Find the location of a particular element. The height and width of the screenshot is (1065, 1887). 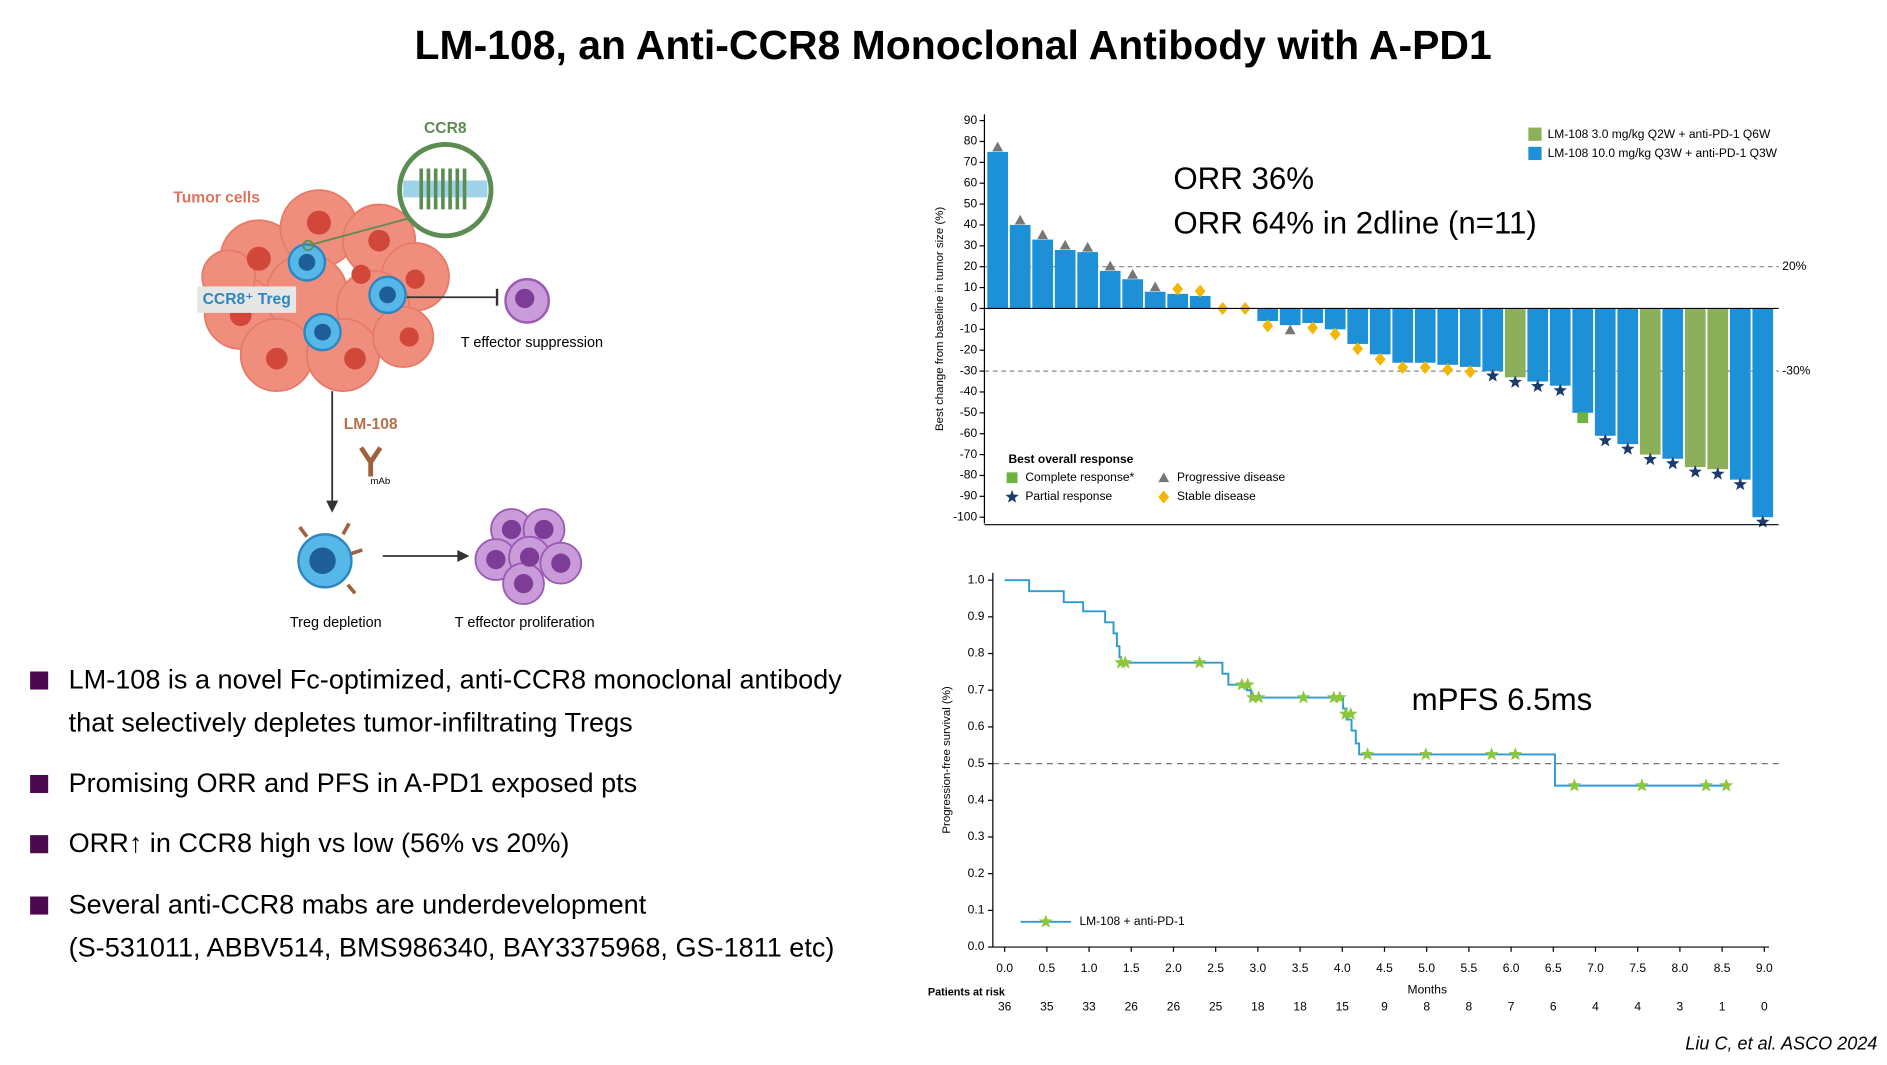

risk-count: 8 is located at coordinates (1469, 1006).